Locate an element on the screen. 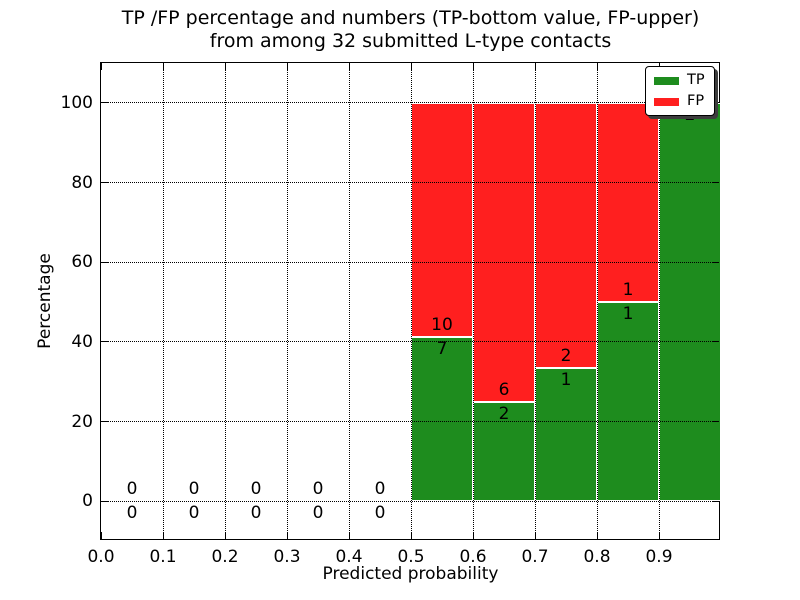 This screenshot has height=600, width=800. legend-item-tp: TP is located at coordinates (679, 80).